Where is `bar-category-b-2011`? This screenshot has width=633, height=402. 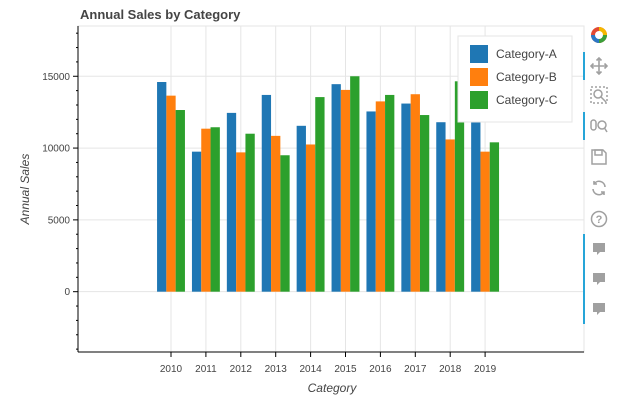 bar-category-b-2011 is located at coordinates (206, 210).